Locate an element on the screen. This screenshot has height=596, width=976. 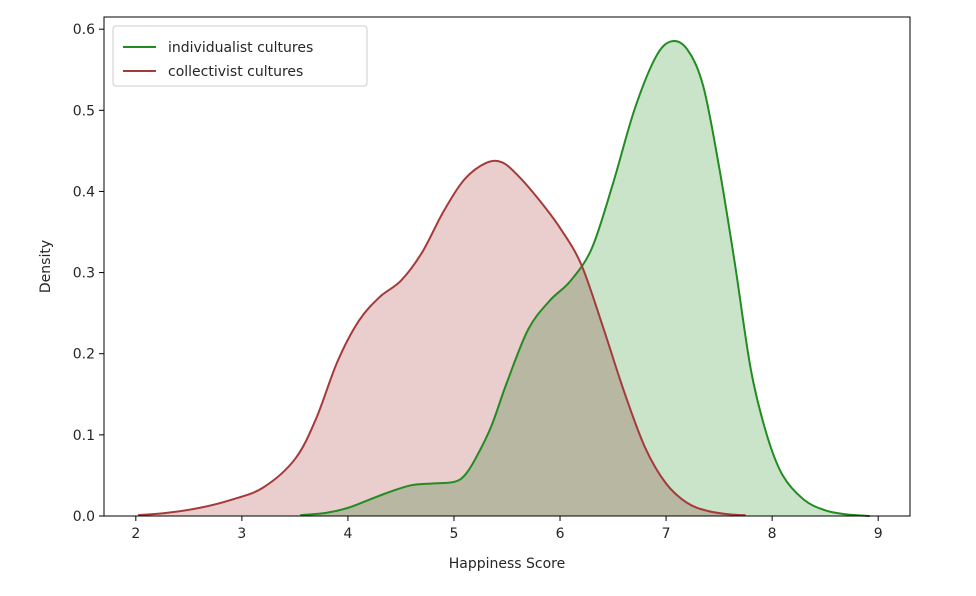
x-tick-label: 4 is located at coordinates (347, 534).